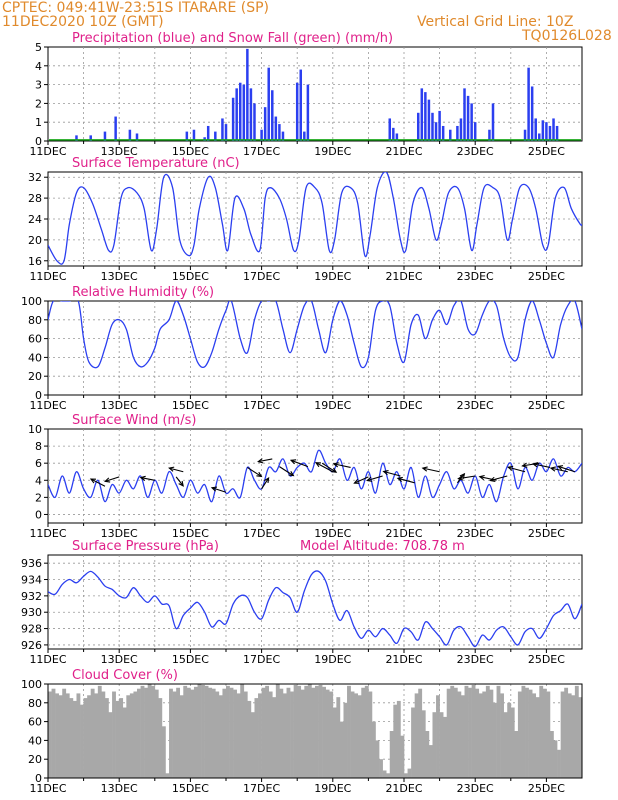 The image size is (618, 800). I want to click on x-tick-label: 17DEC, so click(261, 533).